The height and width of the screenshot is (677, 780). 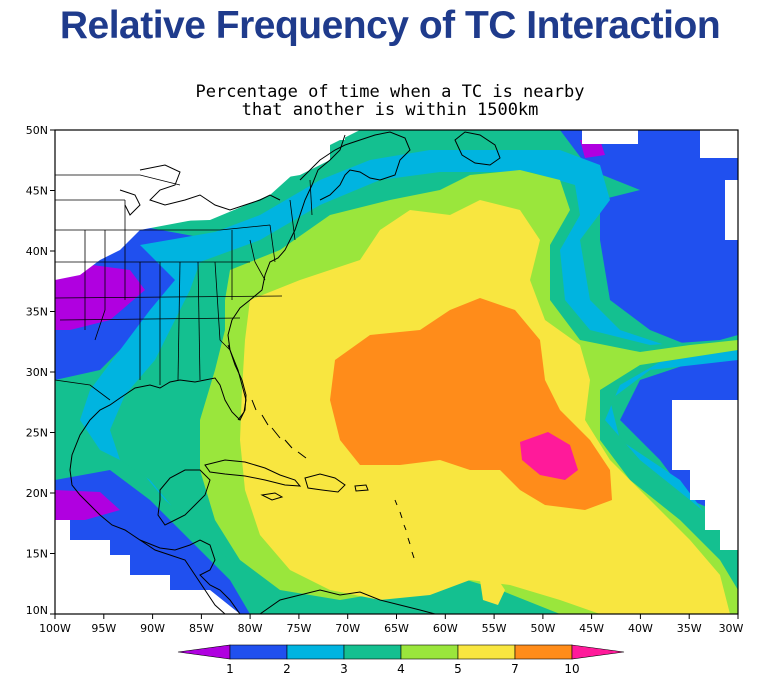 What do you see at coordinates (37, 493) in the screenshot?
I see `lat-label: 20N` at bounding box center [37, 493].